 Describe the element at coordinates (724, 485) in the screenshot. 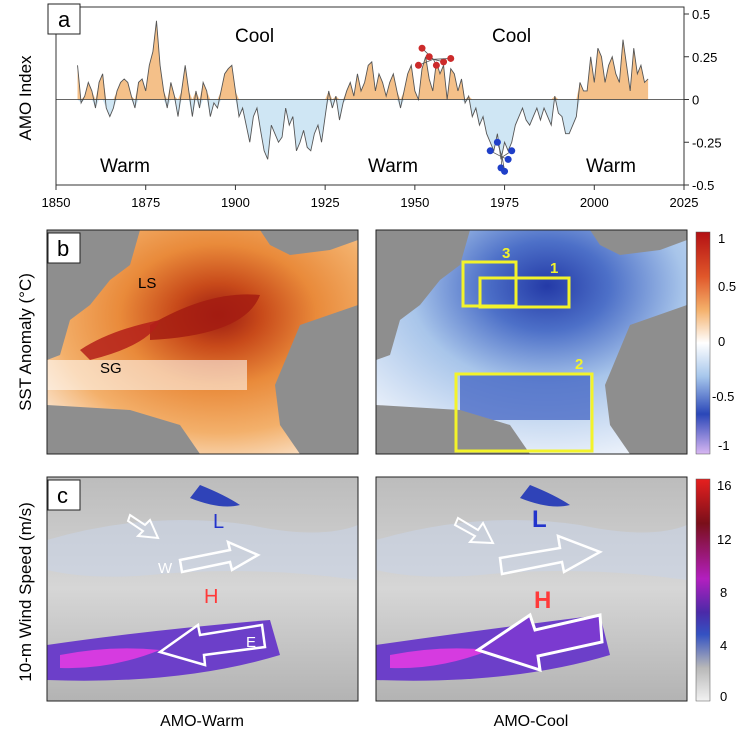

I see `wind-tick-16: 16` at that location.